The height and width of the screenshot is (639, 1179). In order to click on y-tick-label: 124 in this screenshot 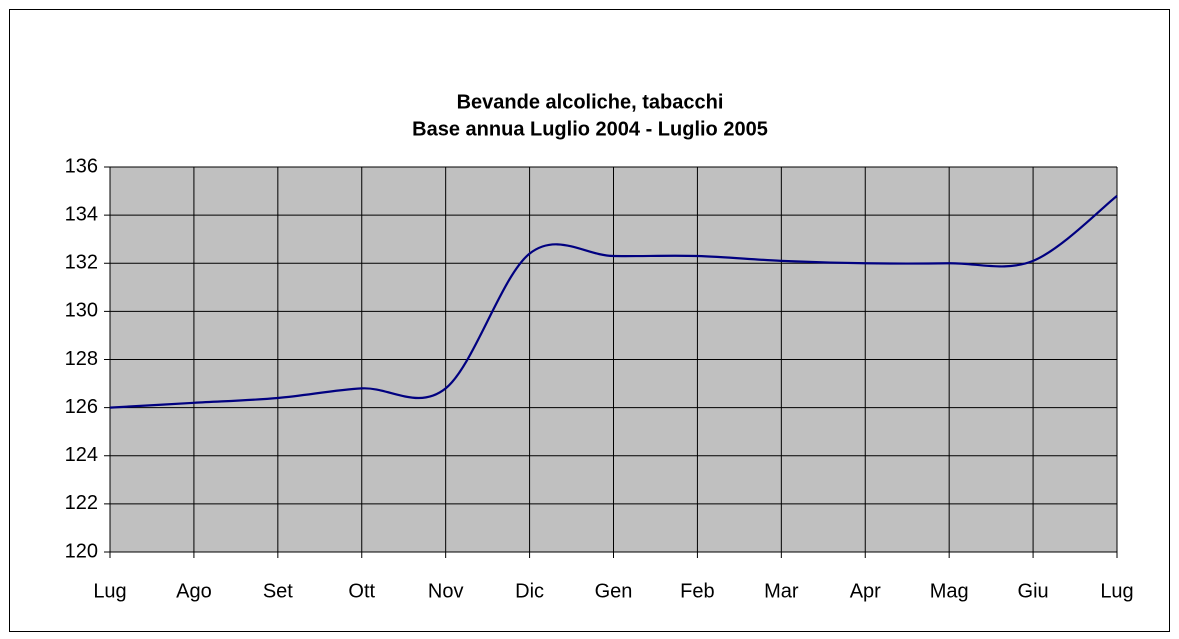, I will do `click(81, 455)`.